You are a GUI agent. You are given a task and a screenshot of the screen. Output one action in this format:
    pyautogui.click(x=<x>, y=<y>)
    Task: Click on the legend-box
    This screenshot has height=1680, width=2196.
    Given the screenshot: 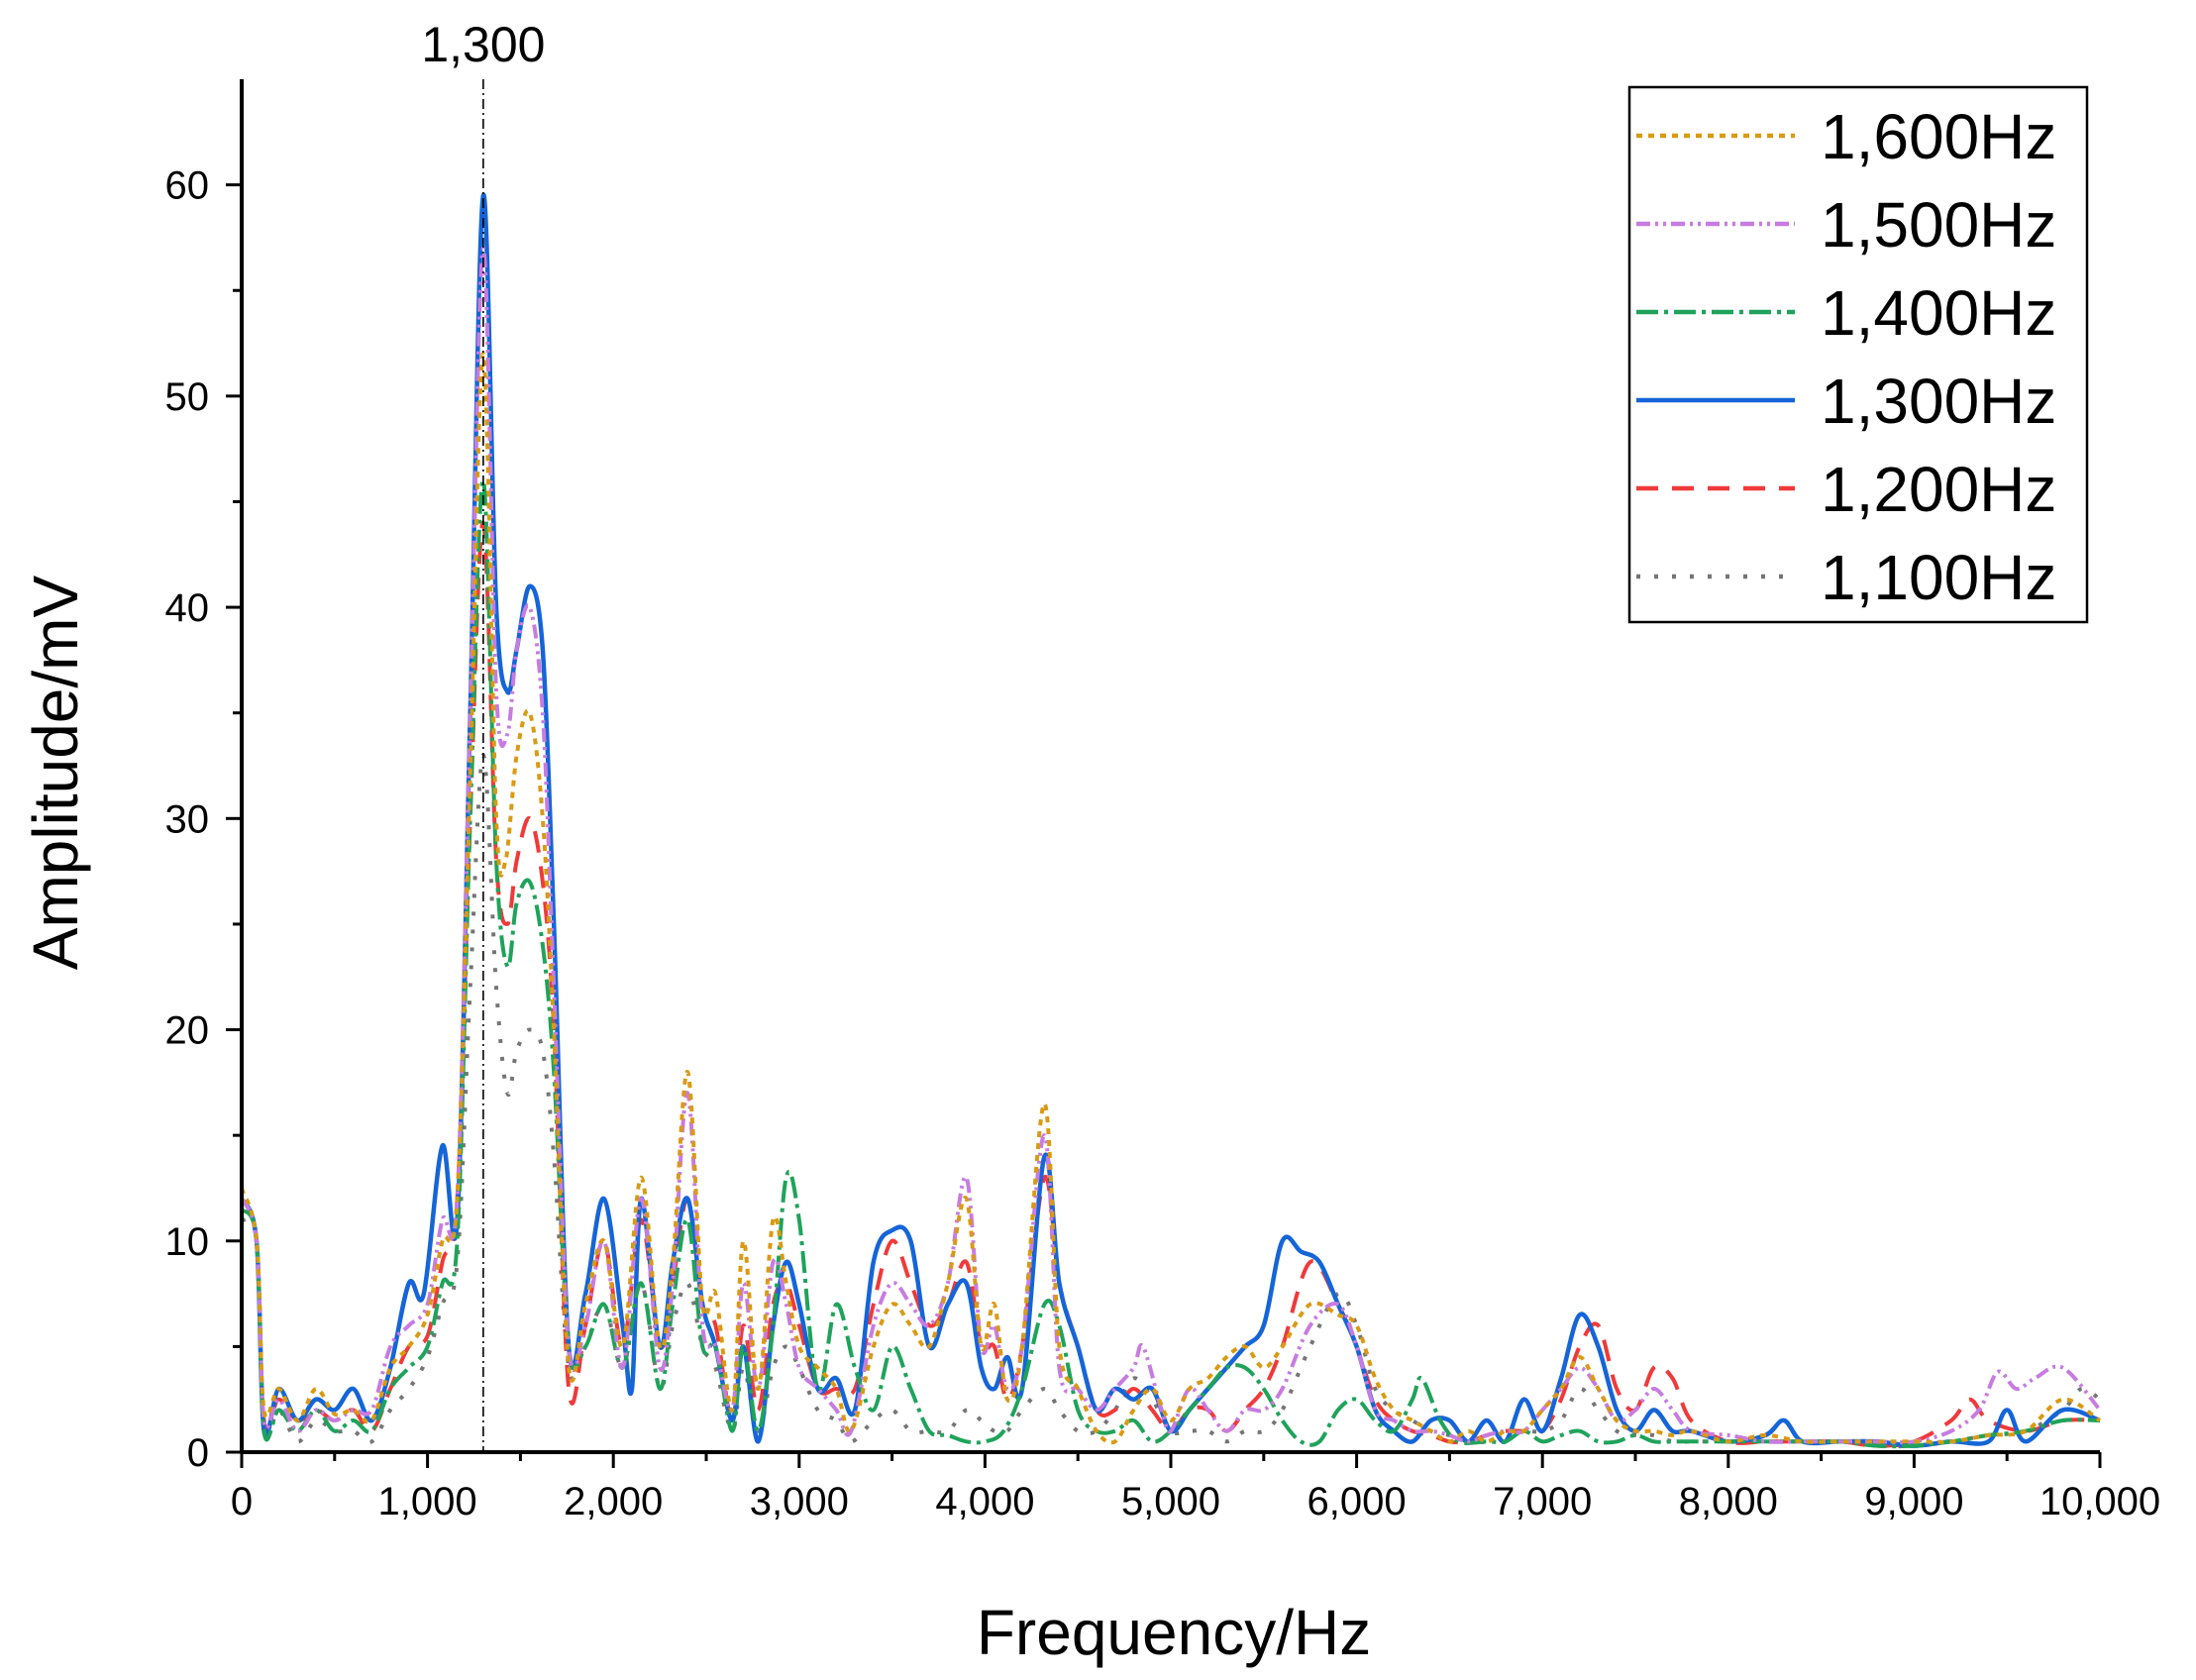 What is the action you would take?
    pyautogui.click(x=1858, y=354)
    